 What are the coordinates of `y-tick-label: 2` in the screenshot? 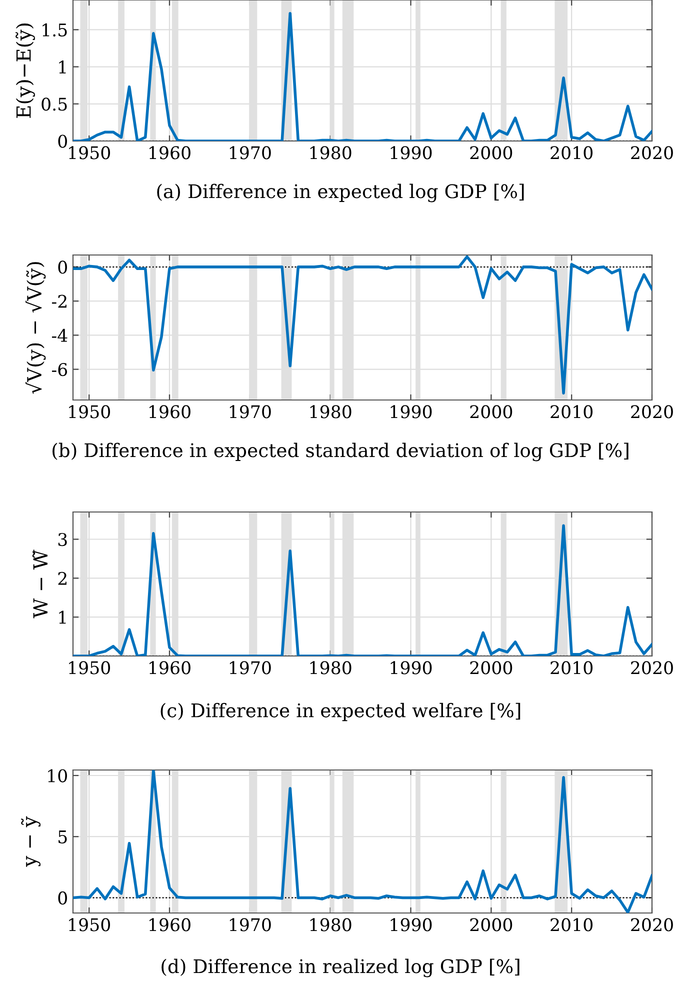 It's located at (62, 578).